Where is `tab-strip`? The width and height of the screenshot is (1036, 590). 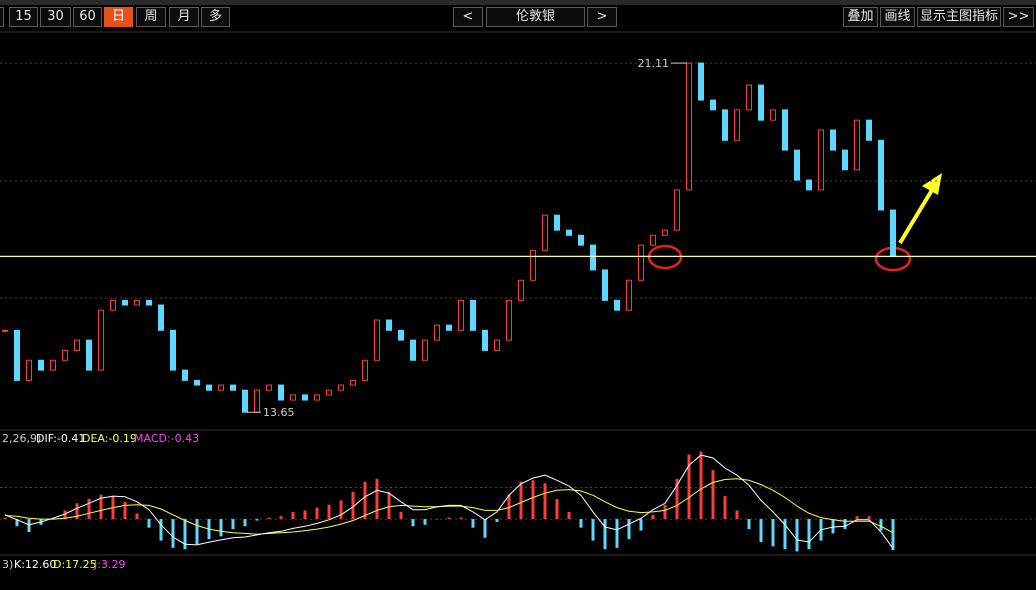
tab-strip is located at coordinates (518, 2).